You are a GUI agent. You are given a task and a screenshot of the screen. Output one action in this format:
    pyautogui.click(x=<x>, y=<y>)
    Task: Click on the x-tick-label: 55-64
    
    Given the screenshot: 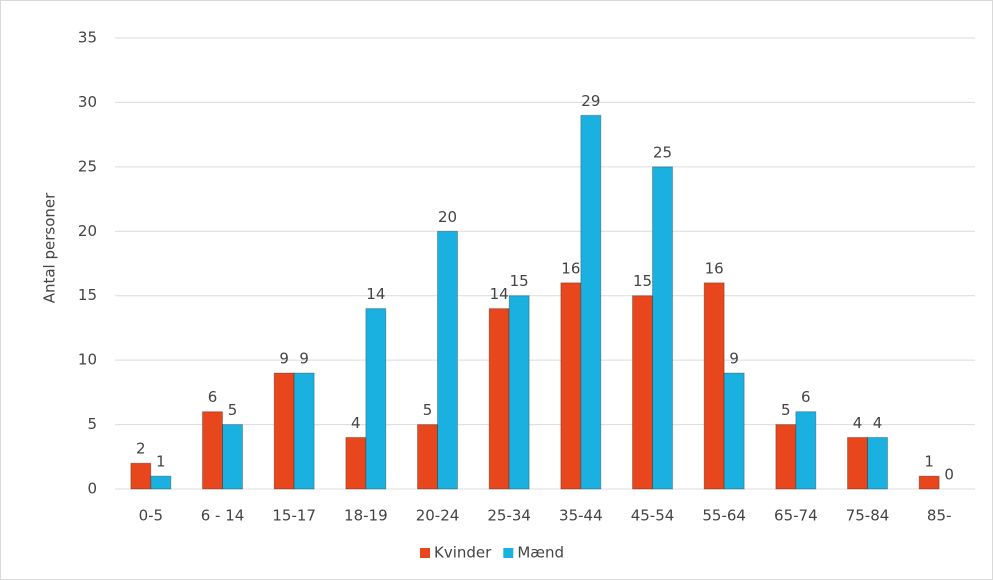 What is the action you would take?
    pyautogui.click(x=724, y=516)
    